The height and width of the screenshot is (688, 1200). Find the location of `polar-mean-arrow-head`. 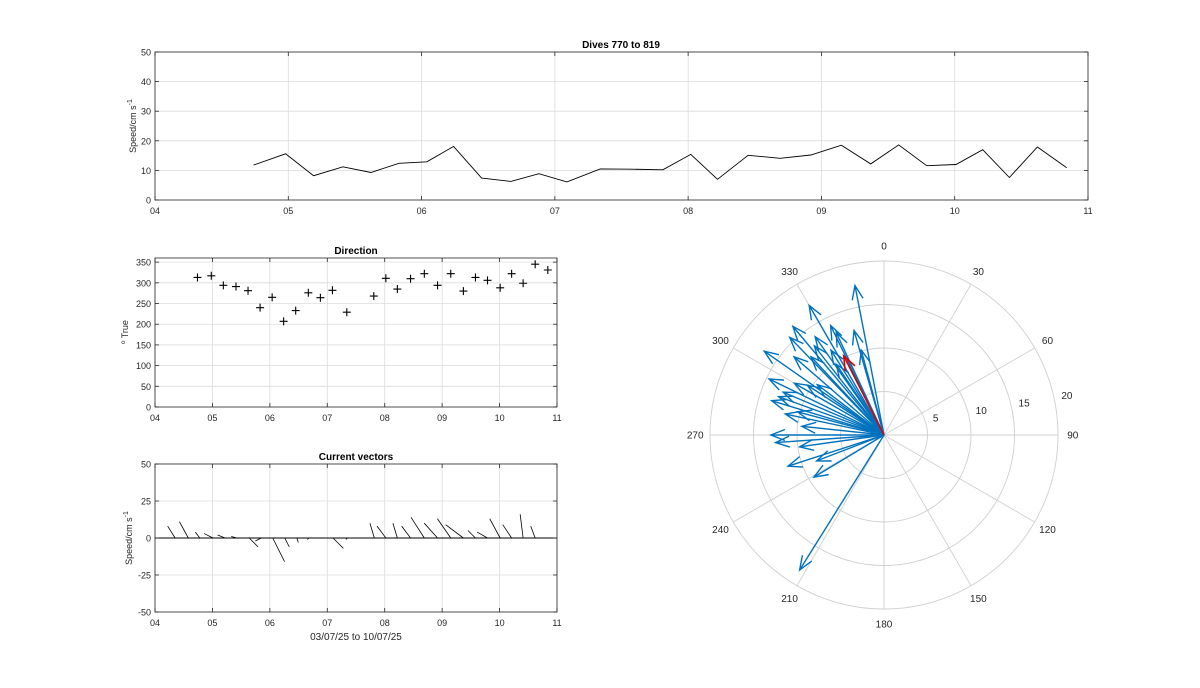

polar-mean-arrow-head is located at coordinates (849, 362).